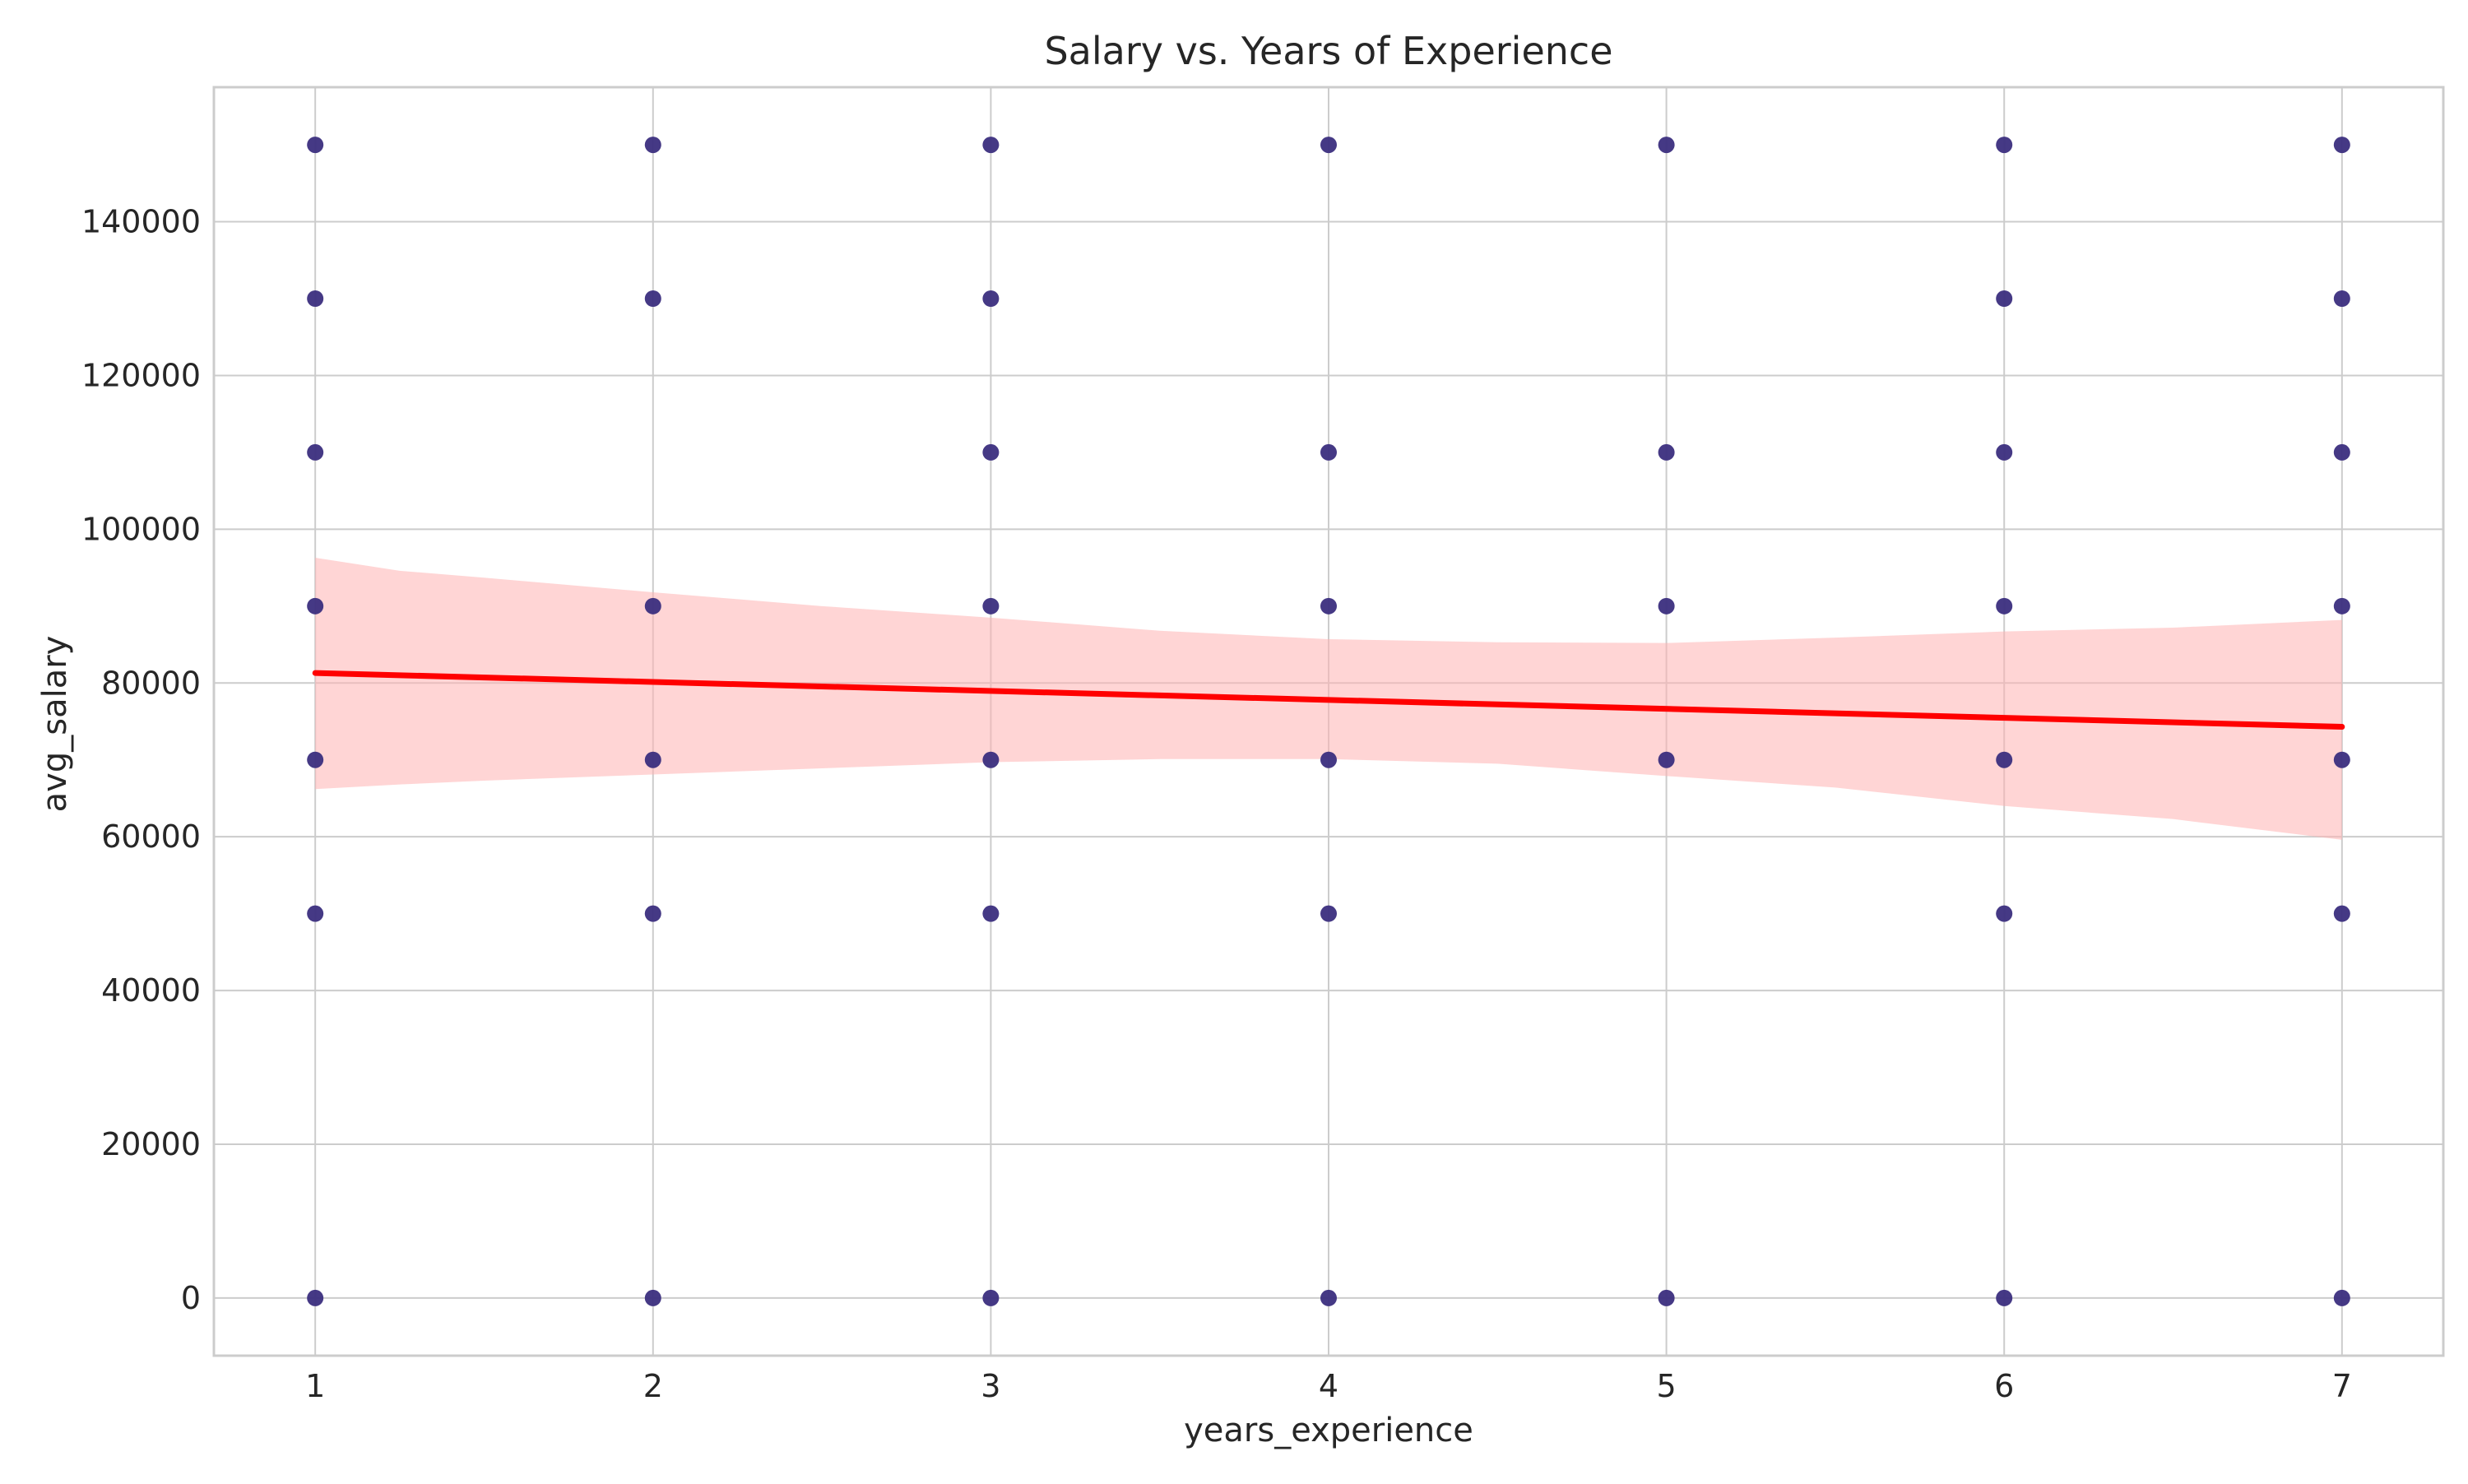 The height and width of the screenshot is (1484, 2468). I want to click on y-tick-label: 40000, so click(151, 991).